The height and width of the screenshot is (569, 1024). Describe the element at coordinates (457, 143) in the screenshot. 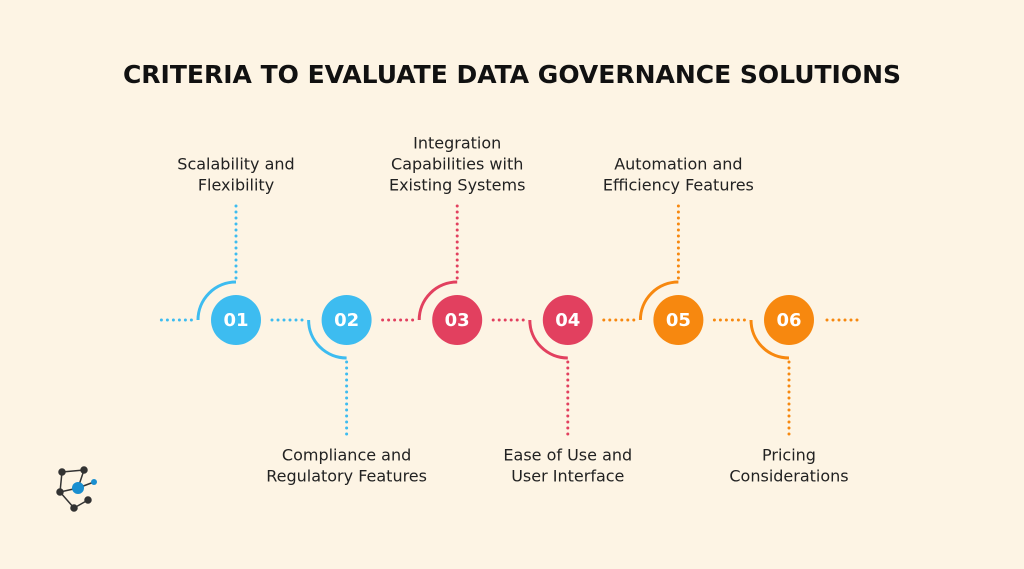

I see `step-label: Integration` at that location.